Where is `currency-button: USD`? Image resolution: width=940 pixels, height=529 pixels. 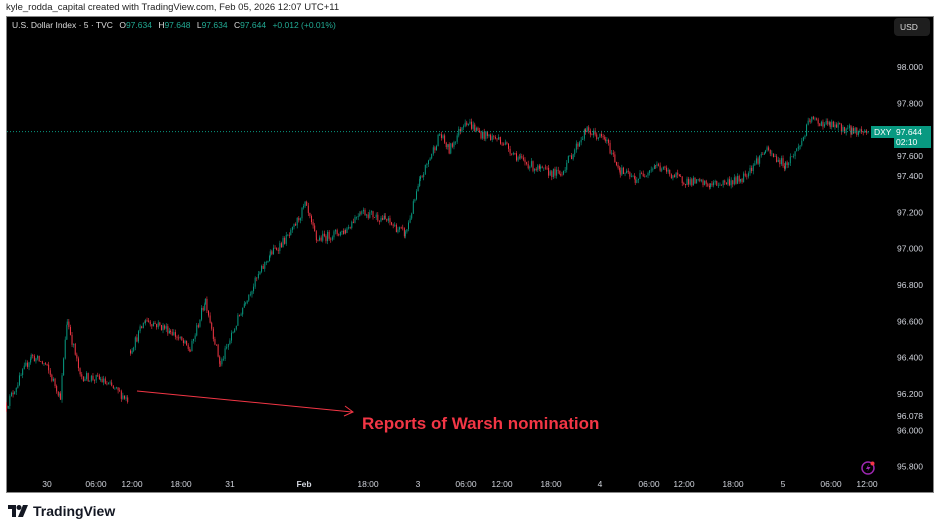
currency-button: USD is located at coordinates (912, 27).